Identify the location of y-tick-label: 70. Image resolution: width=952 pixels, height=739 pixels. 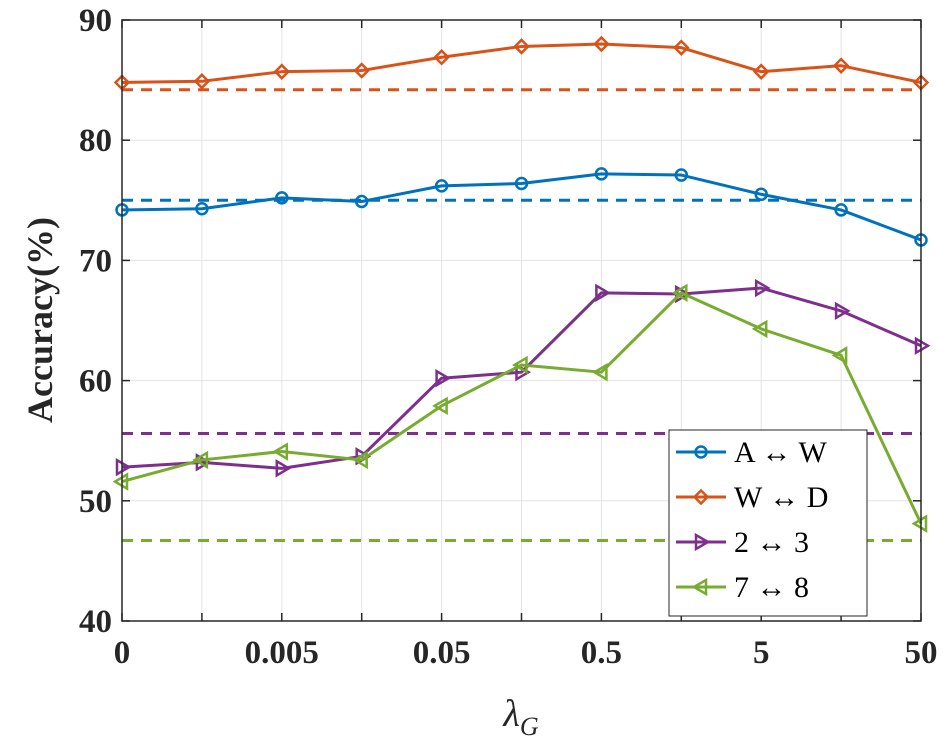
(95, 261).